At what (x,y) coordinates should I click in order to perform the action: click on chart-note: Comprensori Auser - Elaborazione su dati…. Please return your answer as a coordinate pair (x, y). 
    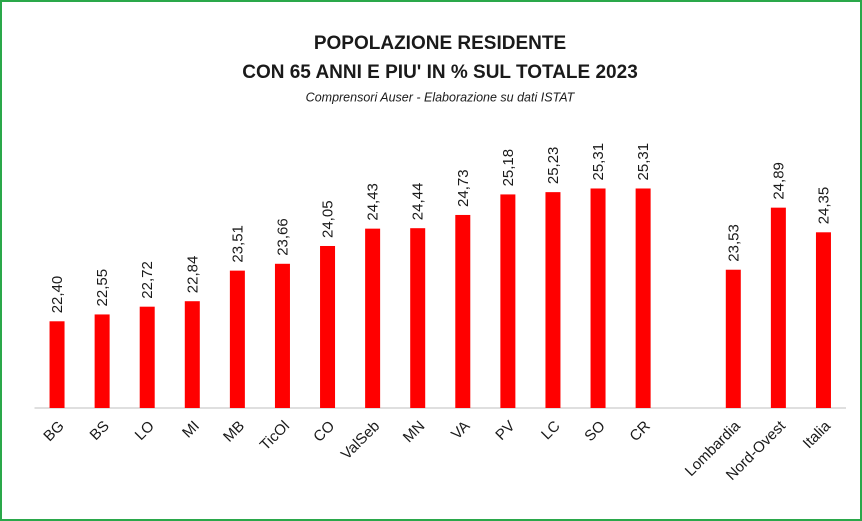
    Looking at the image, I should click on (441, 97).